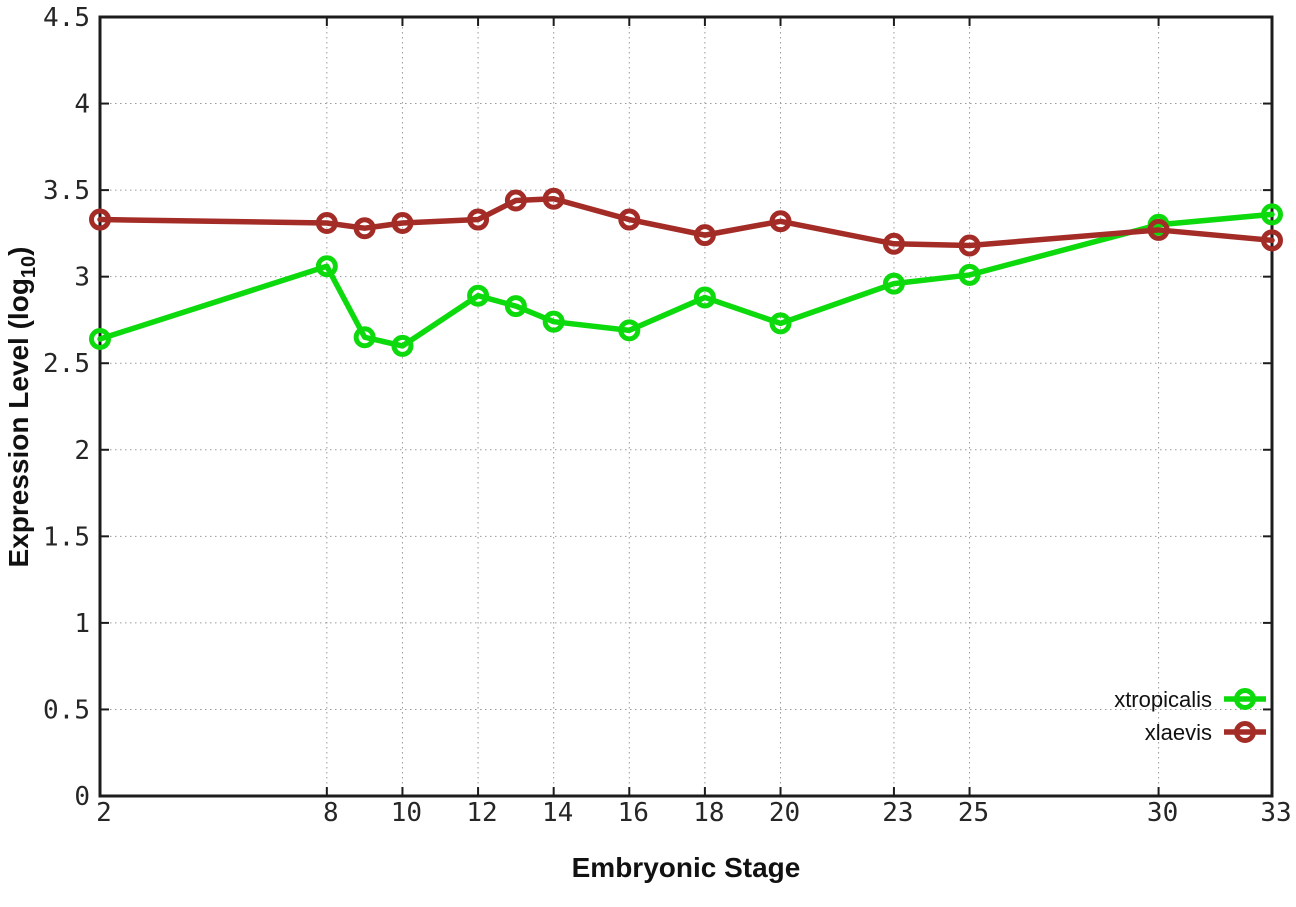  Describe the element at coordinates (82, 797) in the screenshot. I see `y-tick-label: 0` at that location.